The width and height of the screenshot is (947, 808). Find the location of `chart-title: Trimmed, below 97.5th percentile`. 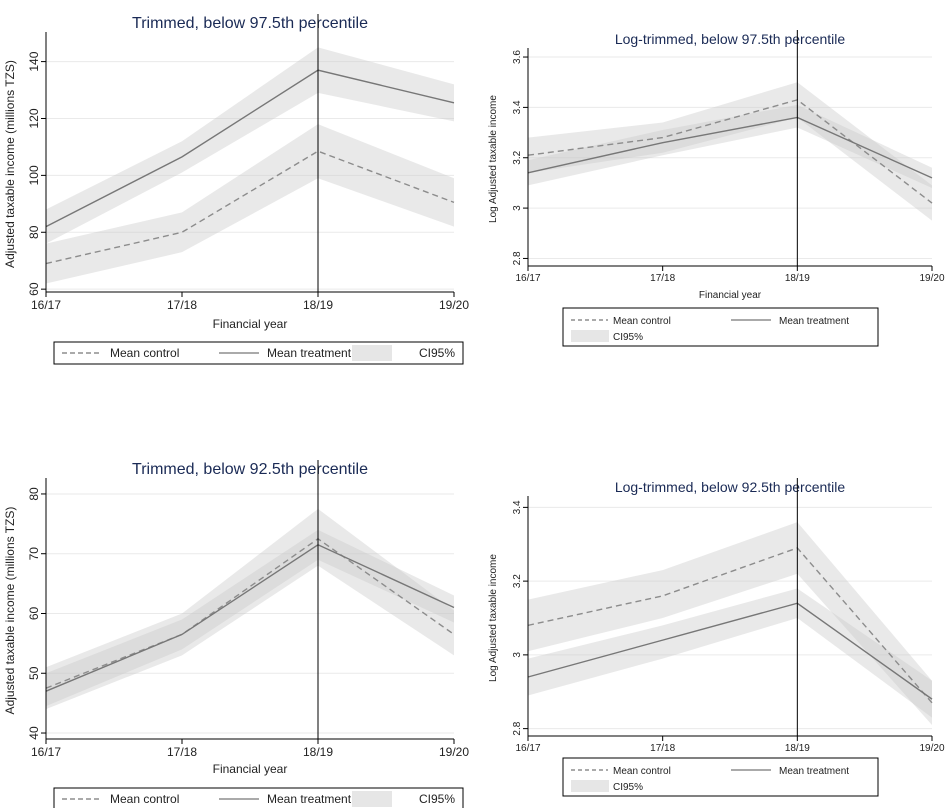

chart-title: Trimmed, below 97.5th percentile is located at coordinates (250, 23).